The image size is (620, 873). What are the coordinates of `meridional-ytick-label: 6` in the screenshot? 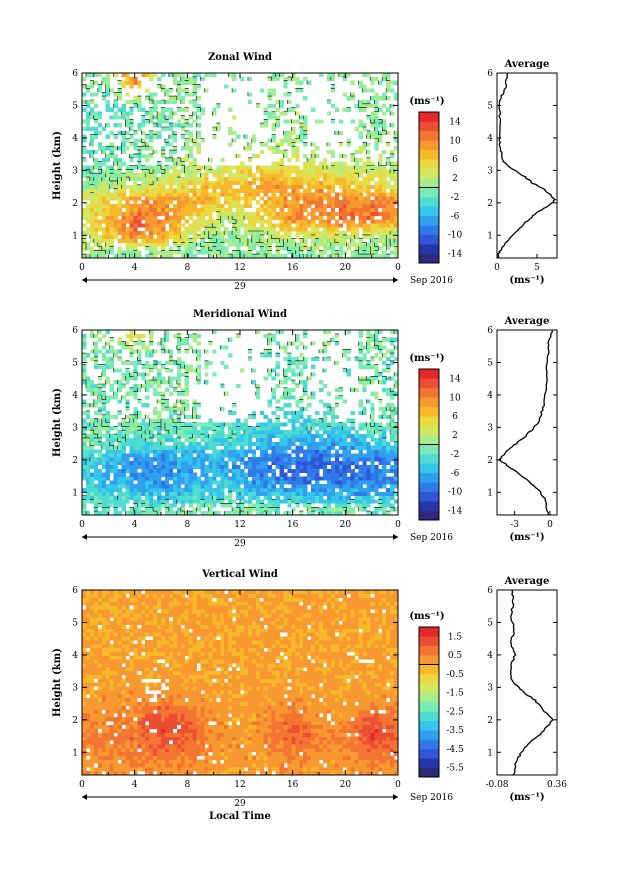 It's located at (75, 331).